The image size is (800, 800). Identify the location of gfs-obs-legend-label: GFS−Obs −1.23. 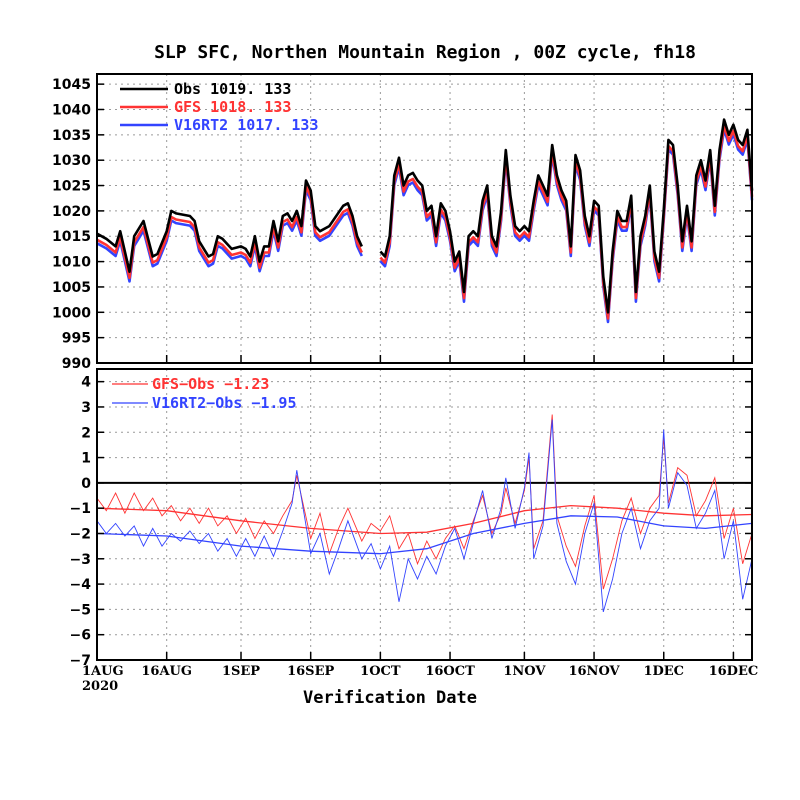
(210, 384).